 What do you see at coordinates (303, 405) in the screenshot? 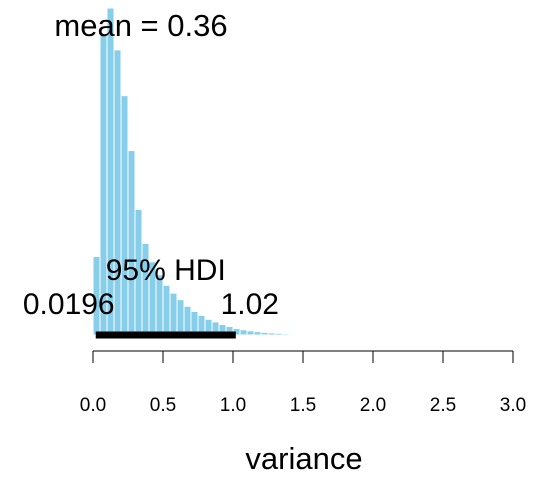
I see `x-tick-label: 1.5` at bounding box center [303, 405].